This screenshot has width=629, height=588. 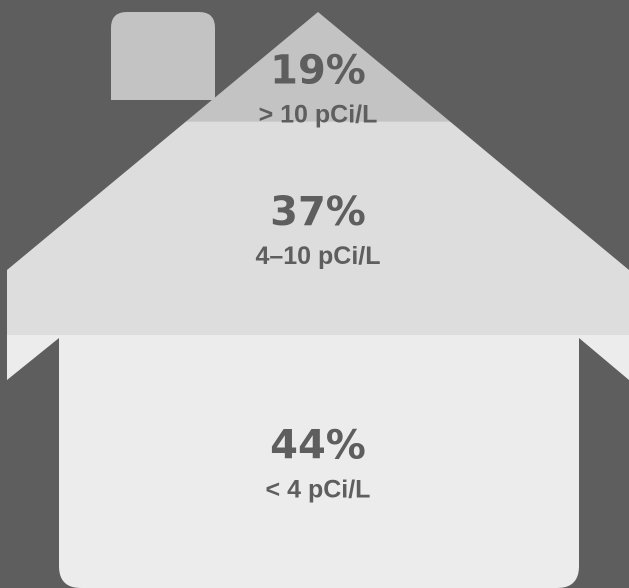 I want to click on category-label-over-10: > 10 pCi/L, so click(x=318, y=114).